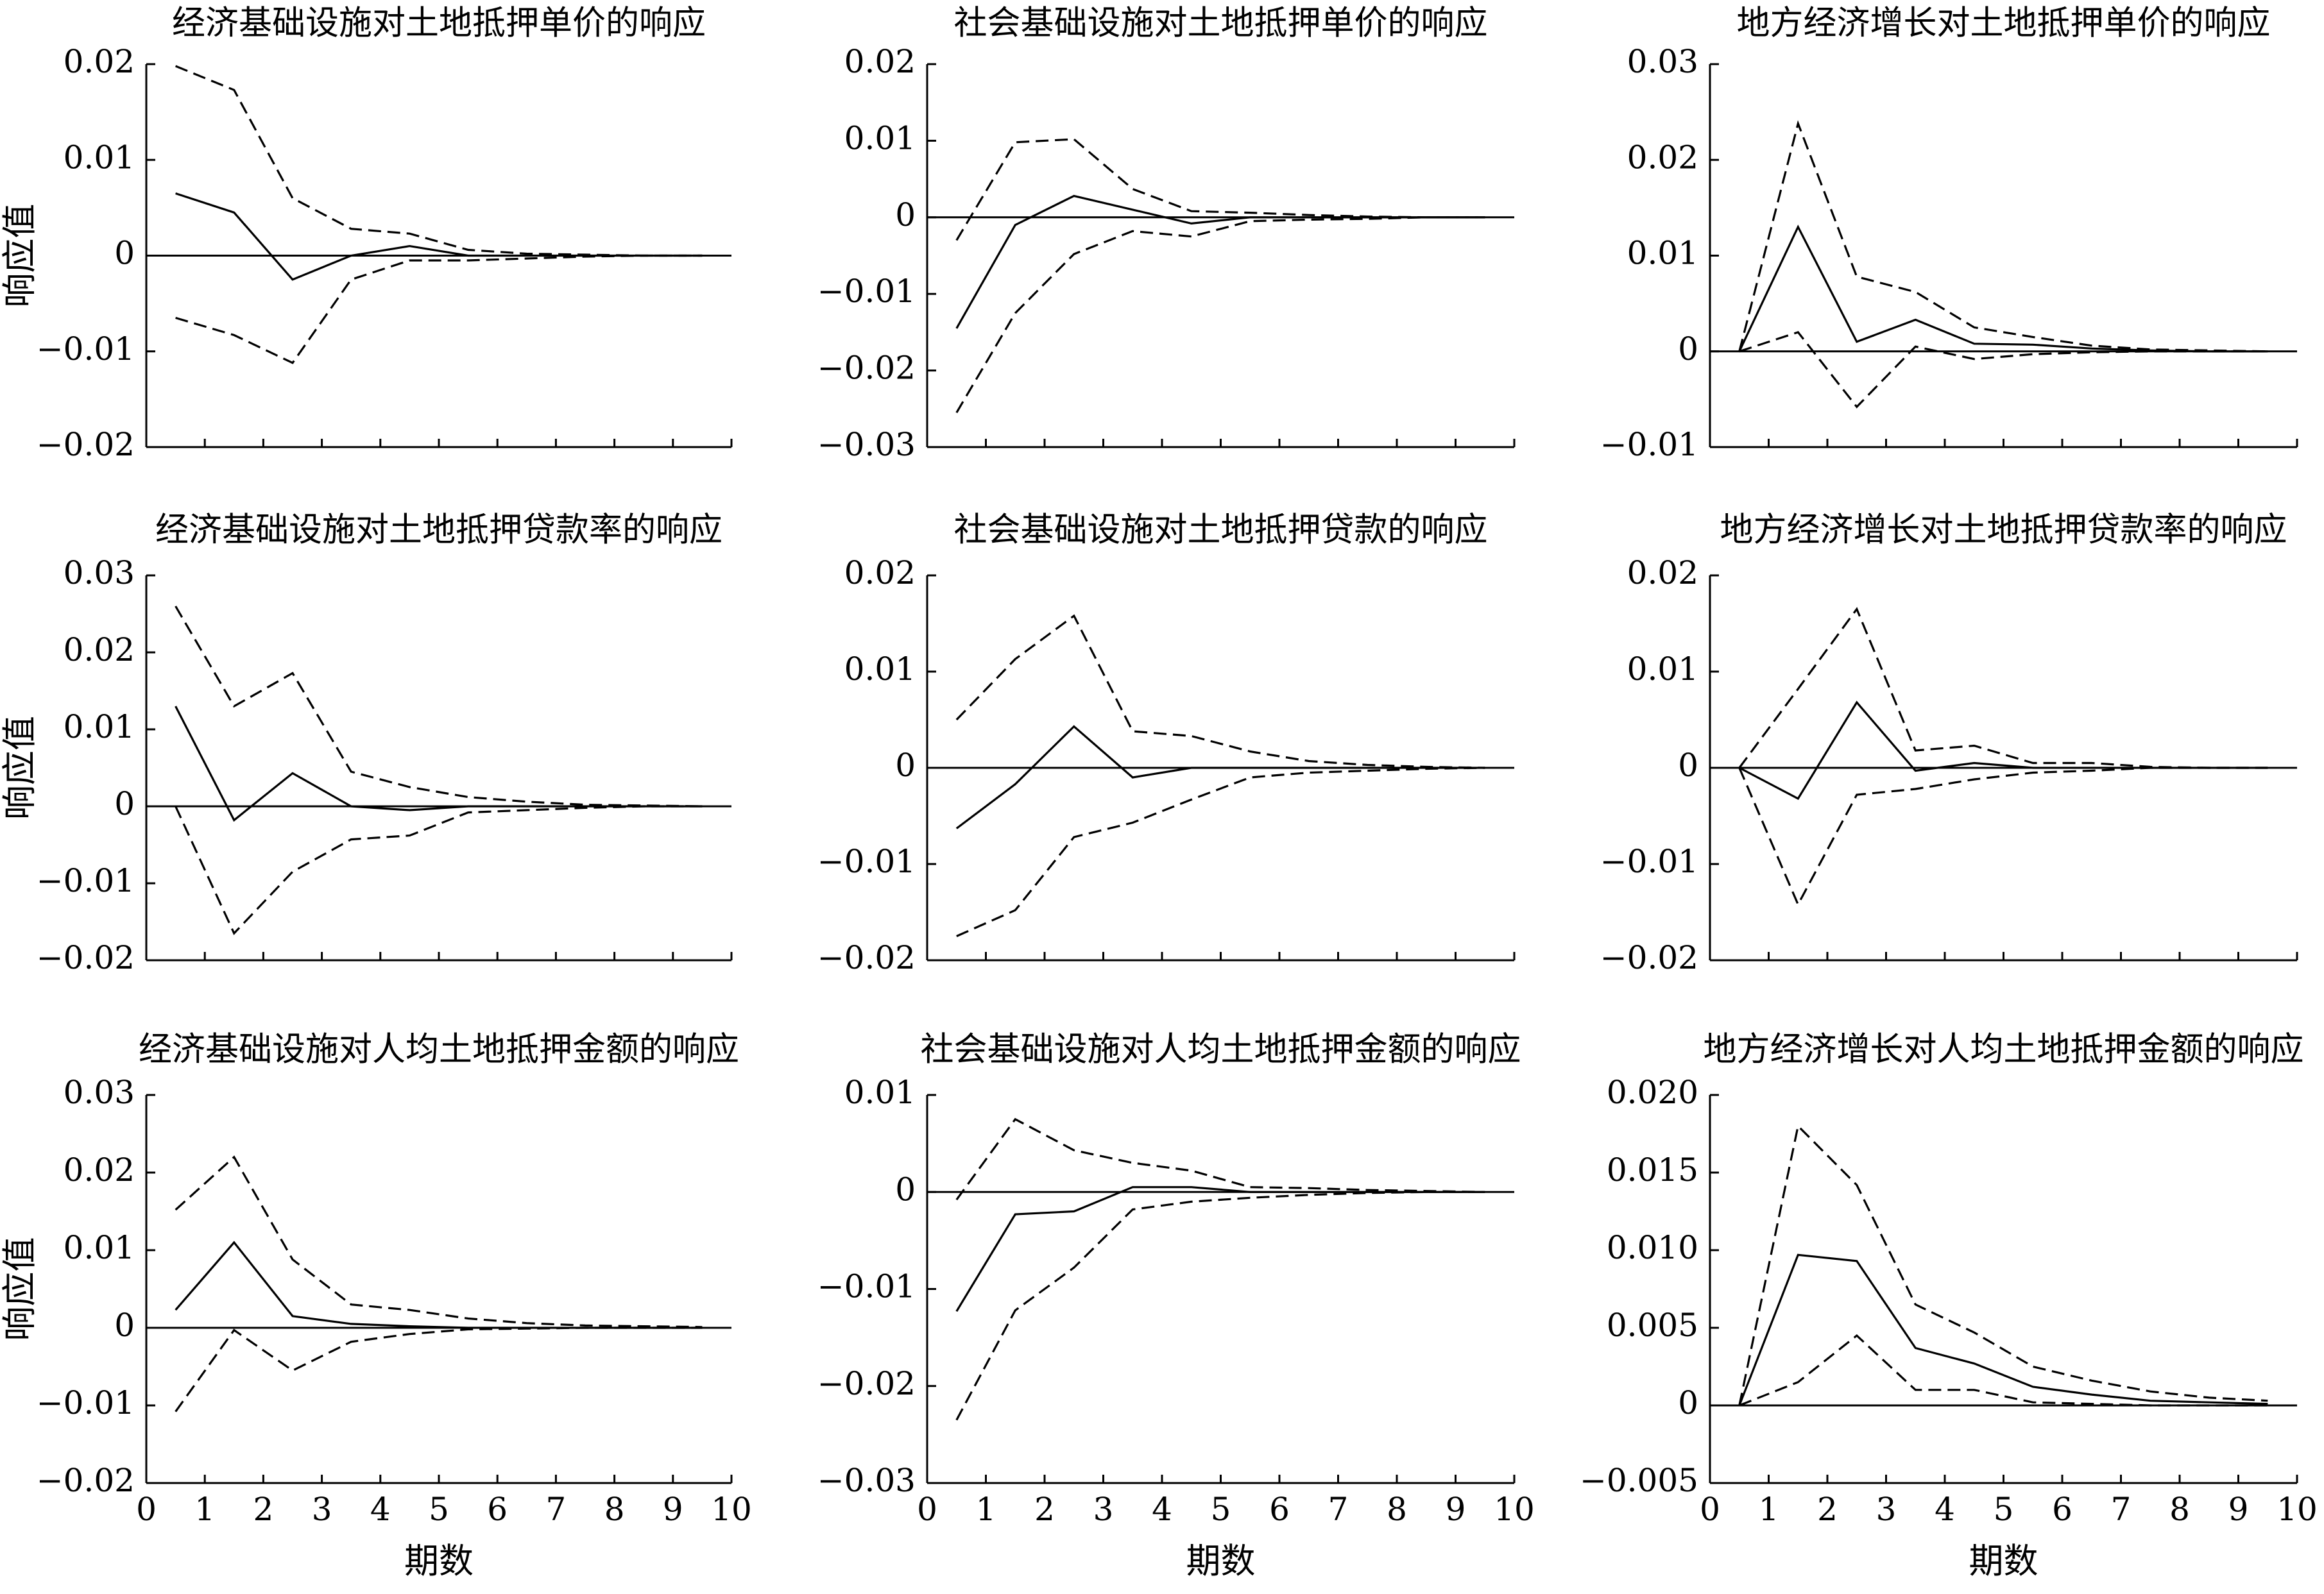 The width and height of the screenshot is (2324, 1594). Describe the element at coordinates (439, 1050) in the screenshot. I see `chart-title: 经济基础设施对人均土地抵押金额的响应` at that location.